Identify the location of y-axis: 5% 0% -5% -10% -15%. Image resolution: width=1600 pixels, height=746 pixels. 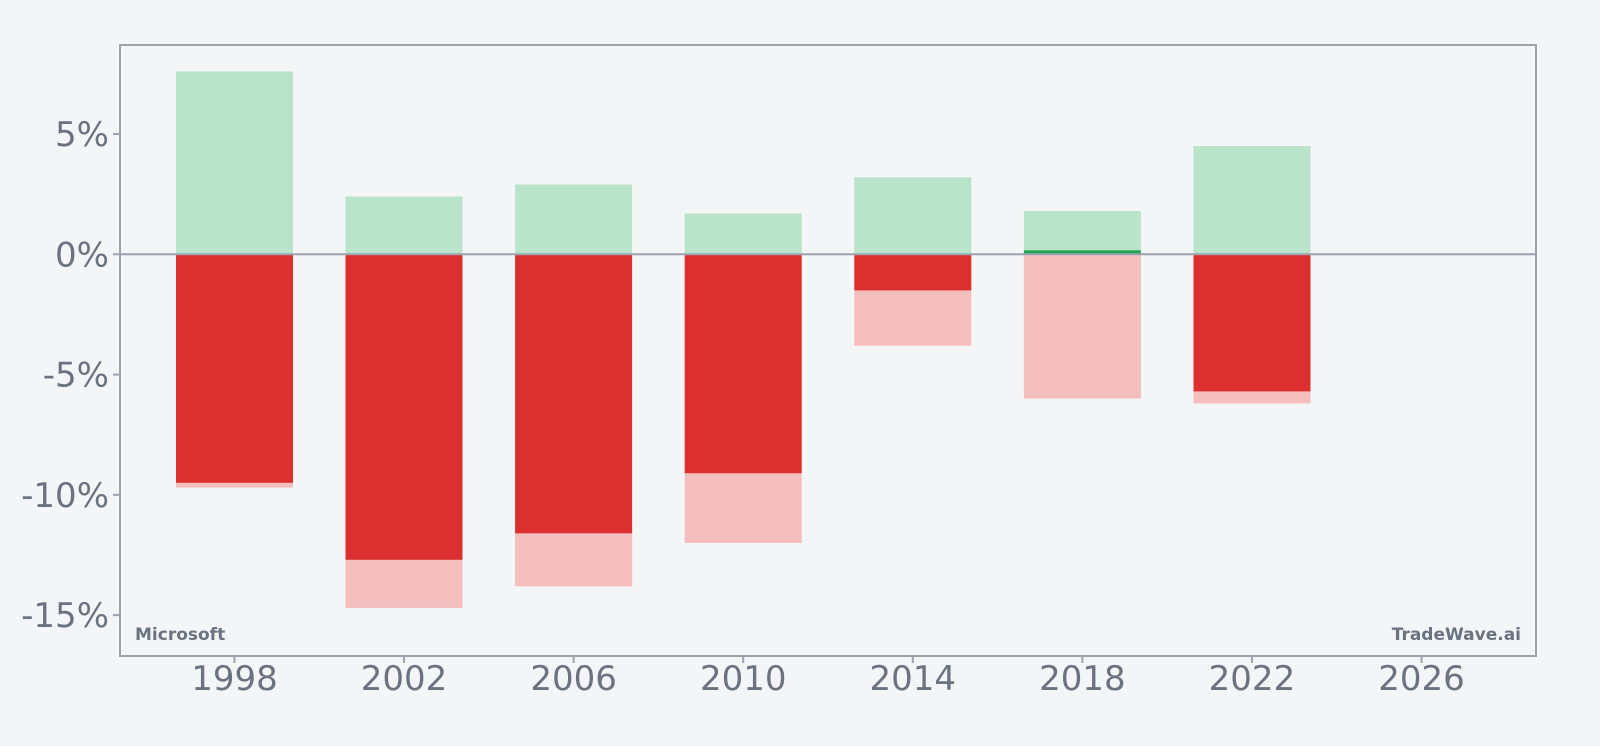
(70, 375).